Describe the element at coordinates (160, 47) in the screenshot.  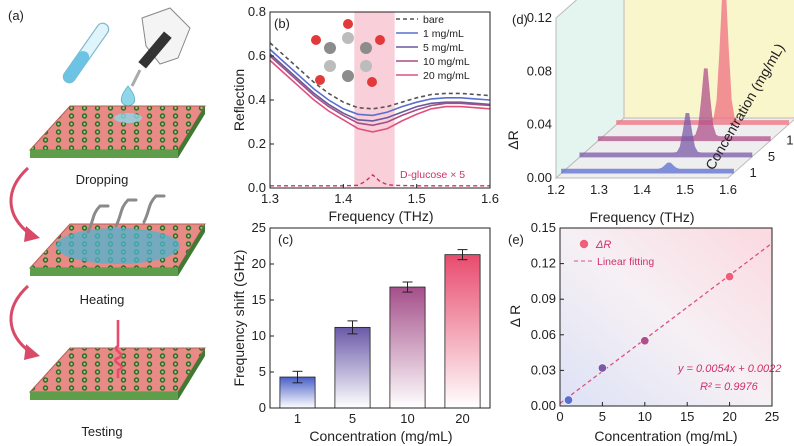
I see `pipette-hand-icon` at that location.